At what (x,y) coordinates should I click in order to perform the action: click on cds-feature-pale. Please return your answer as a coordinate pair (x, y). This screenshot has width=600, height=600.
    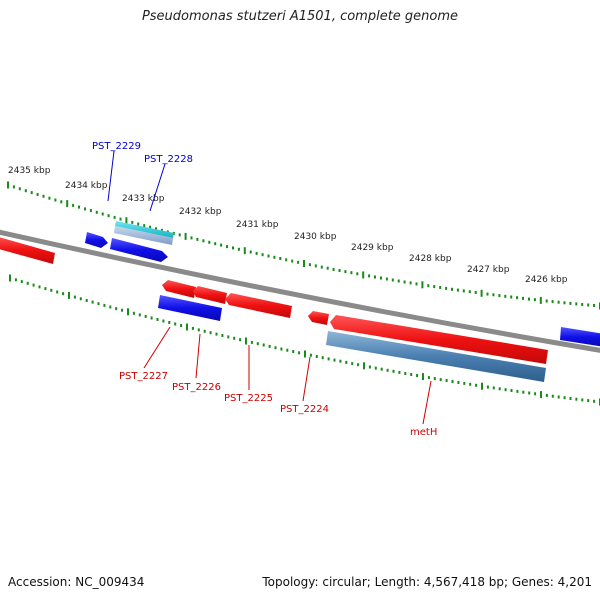
    Looking at the image, I should click on (143, 235).